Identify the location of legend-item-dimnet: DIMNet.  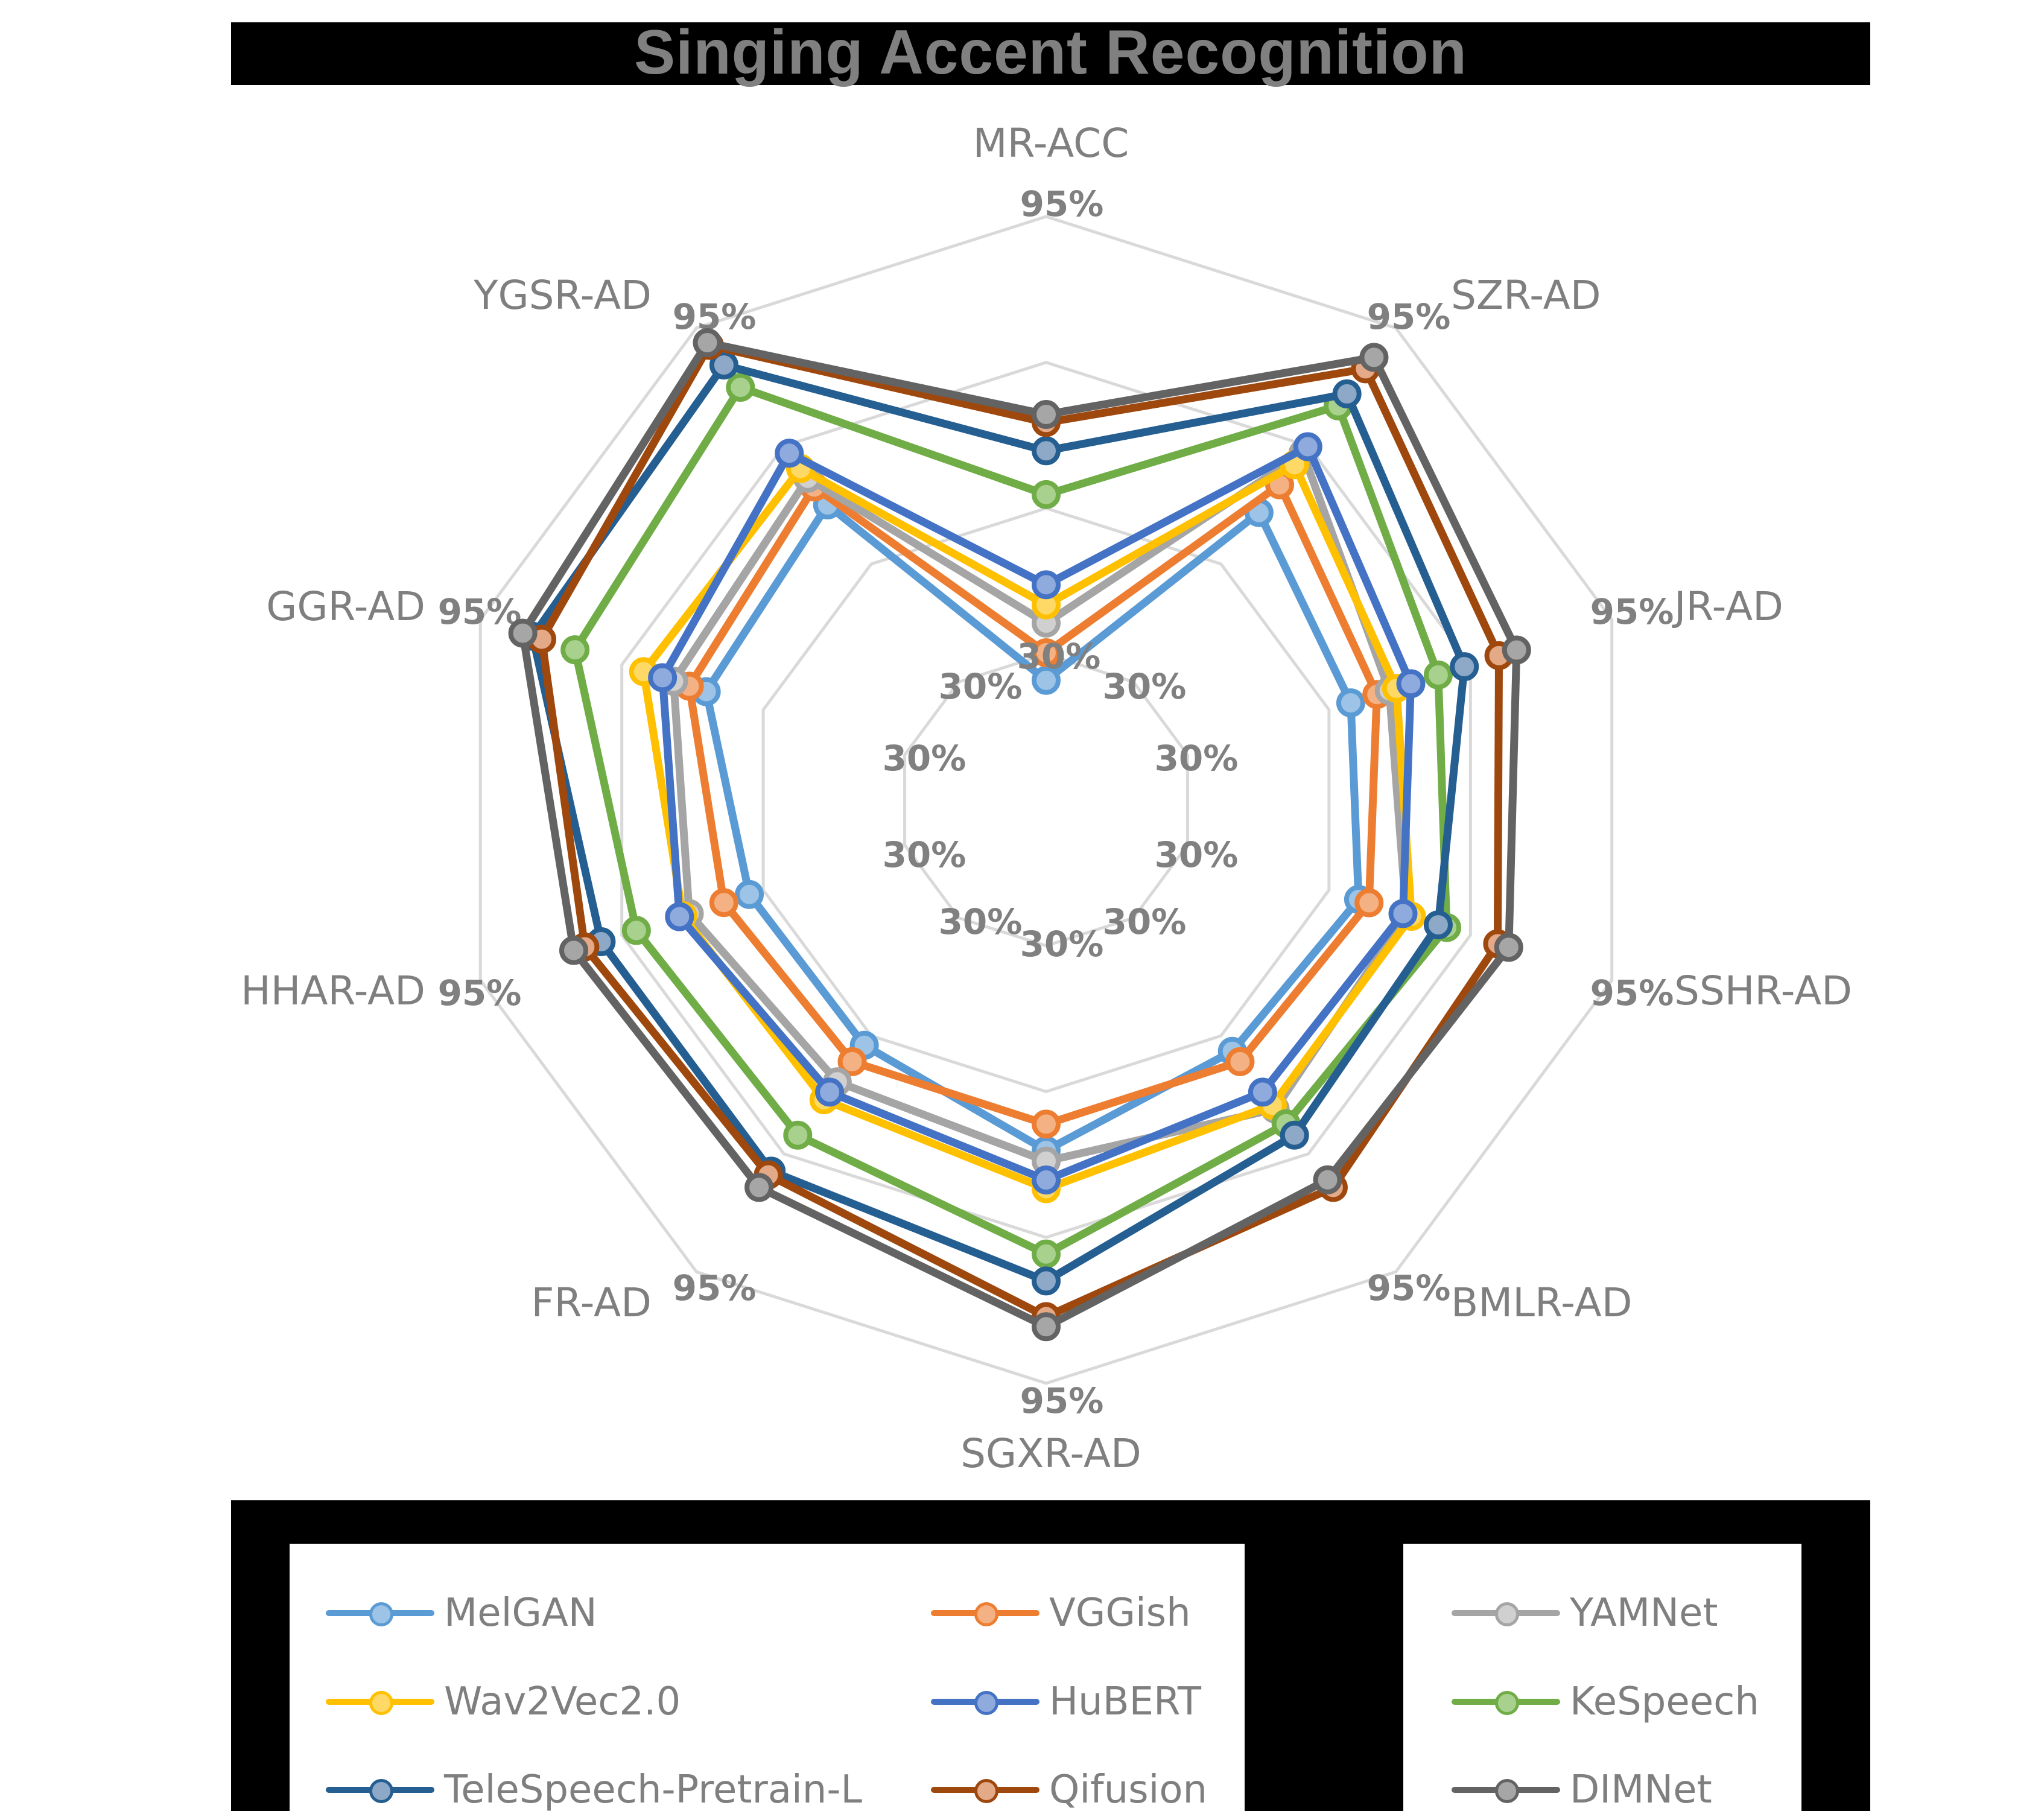
(1582, 1790).